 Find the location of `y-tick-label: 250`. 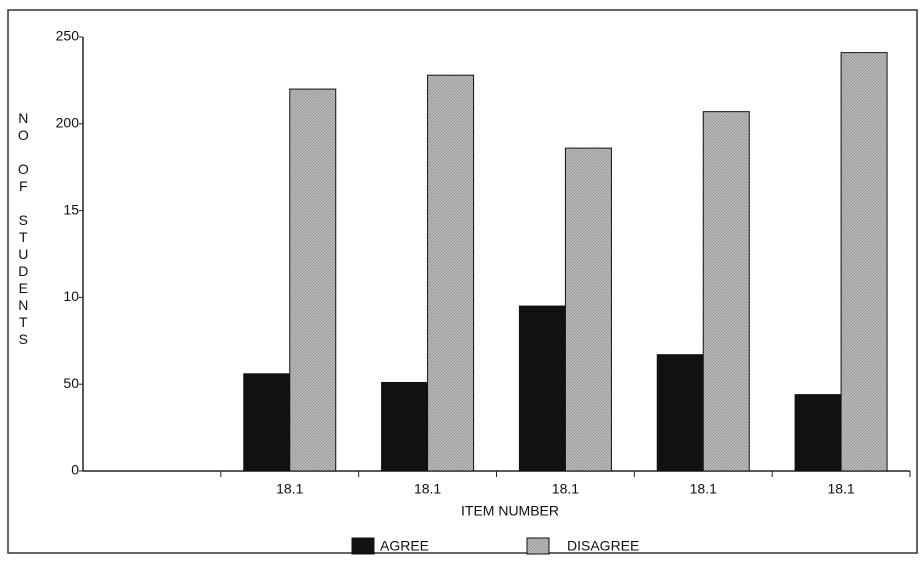

y-tick-label: 250 is located at coordinates (68, 36).